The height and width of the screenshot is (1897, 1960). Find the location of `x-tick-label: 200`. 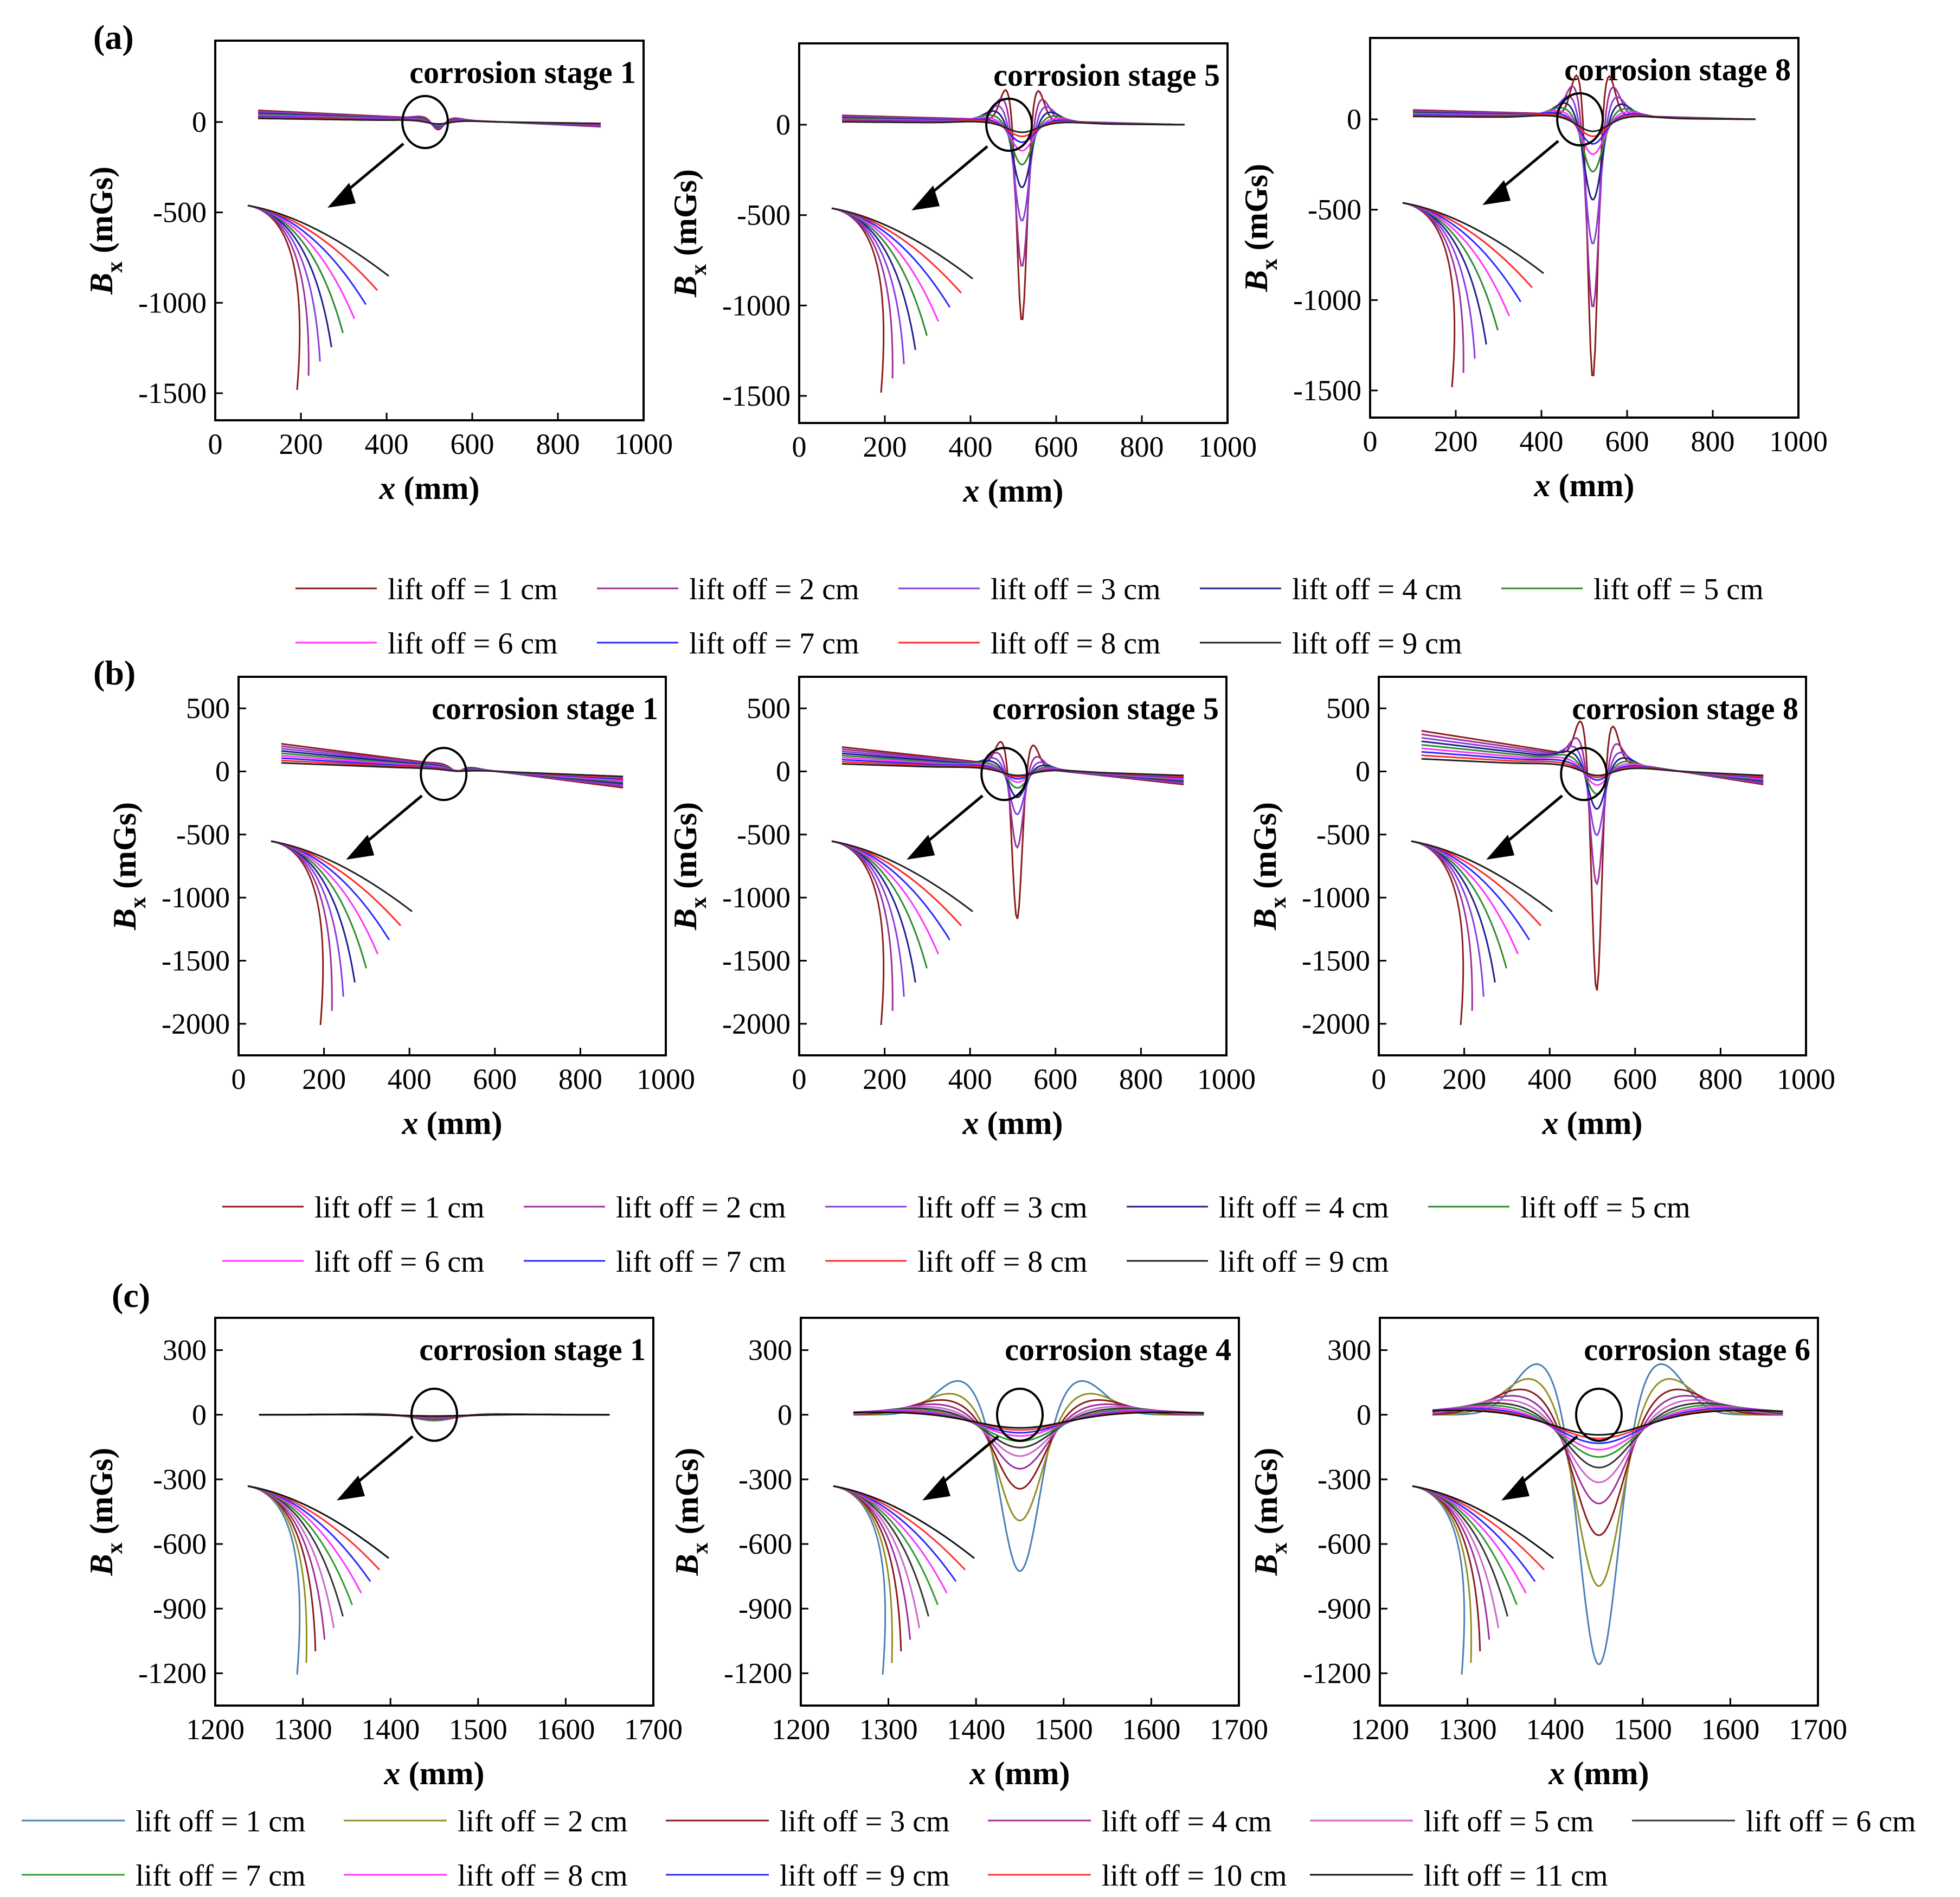

x-tick-label: 200 is located at coordinates (301, 444).